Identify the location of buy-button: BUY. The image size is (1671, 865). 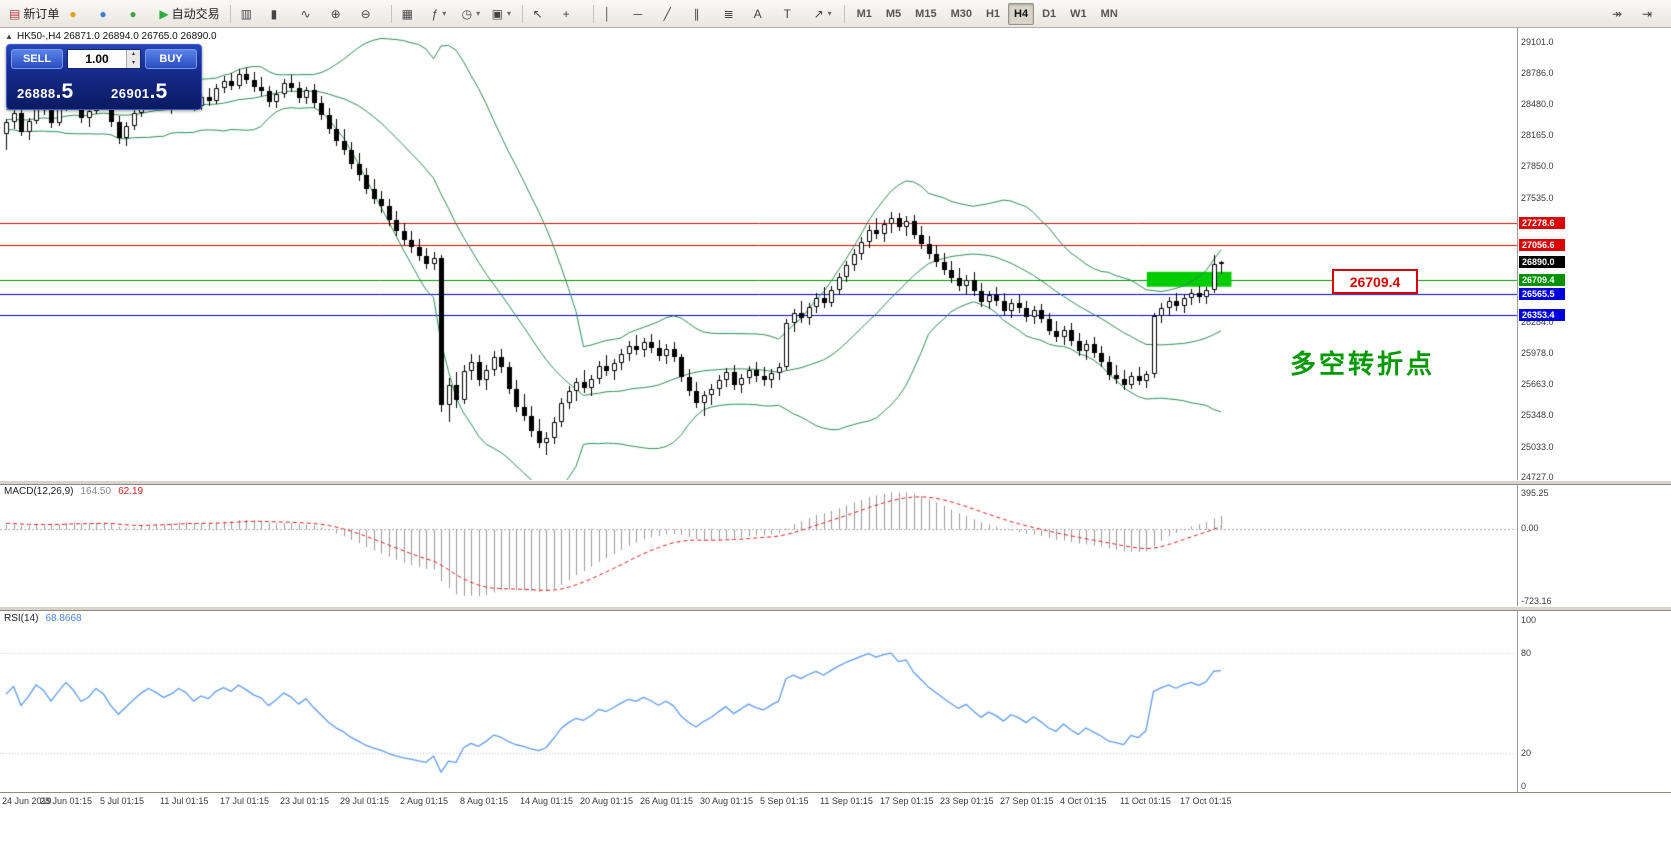
(171, 59).